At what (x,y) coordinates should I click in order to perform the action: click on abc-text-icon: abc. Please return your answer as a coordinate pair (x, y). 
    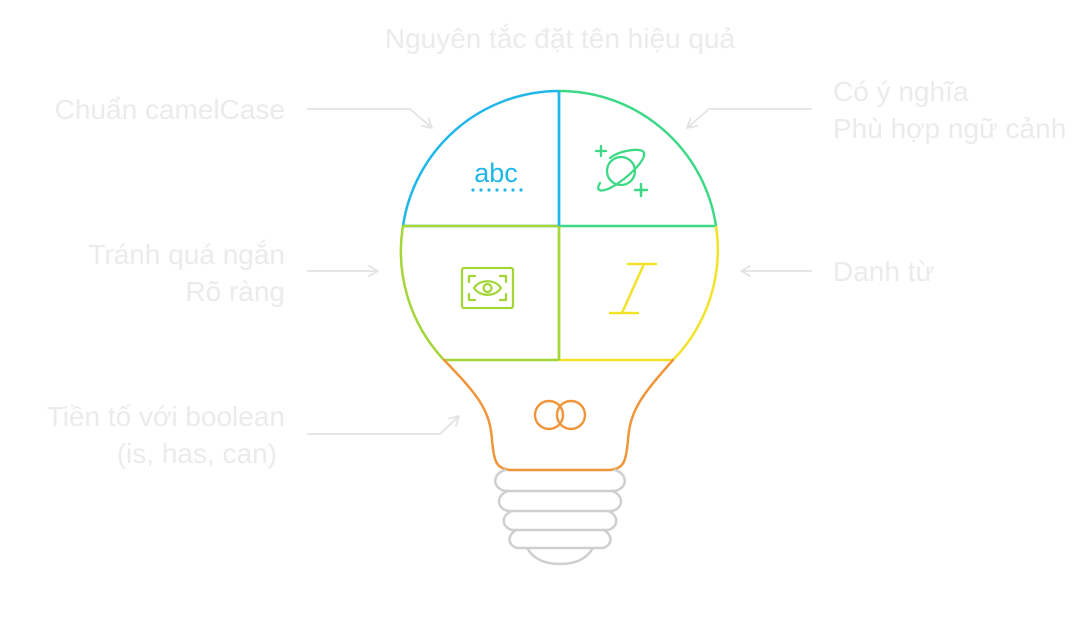
    Looking at the image, I should click on (497, 175).